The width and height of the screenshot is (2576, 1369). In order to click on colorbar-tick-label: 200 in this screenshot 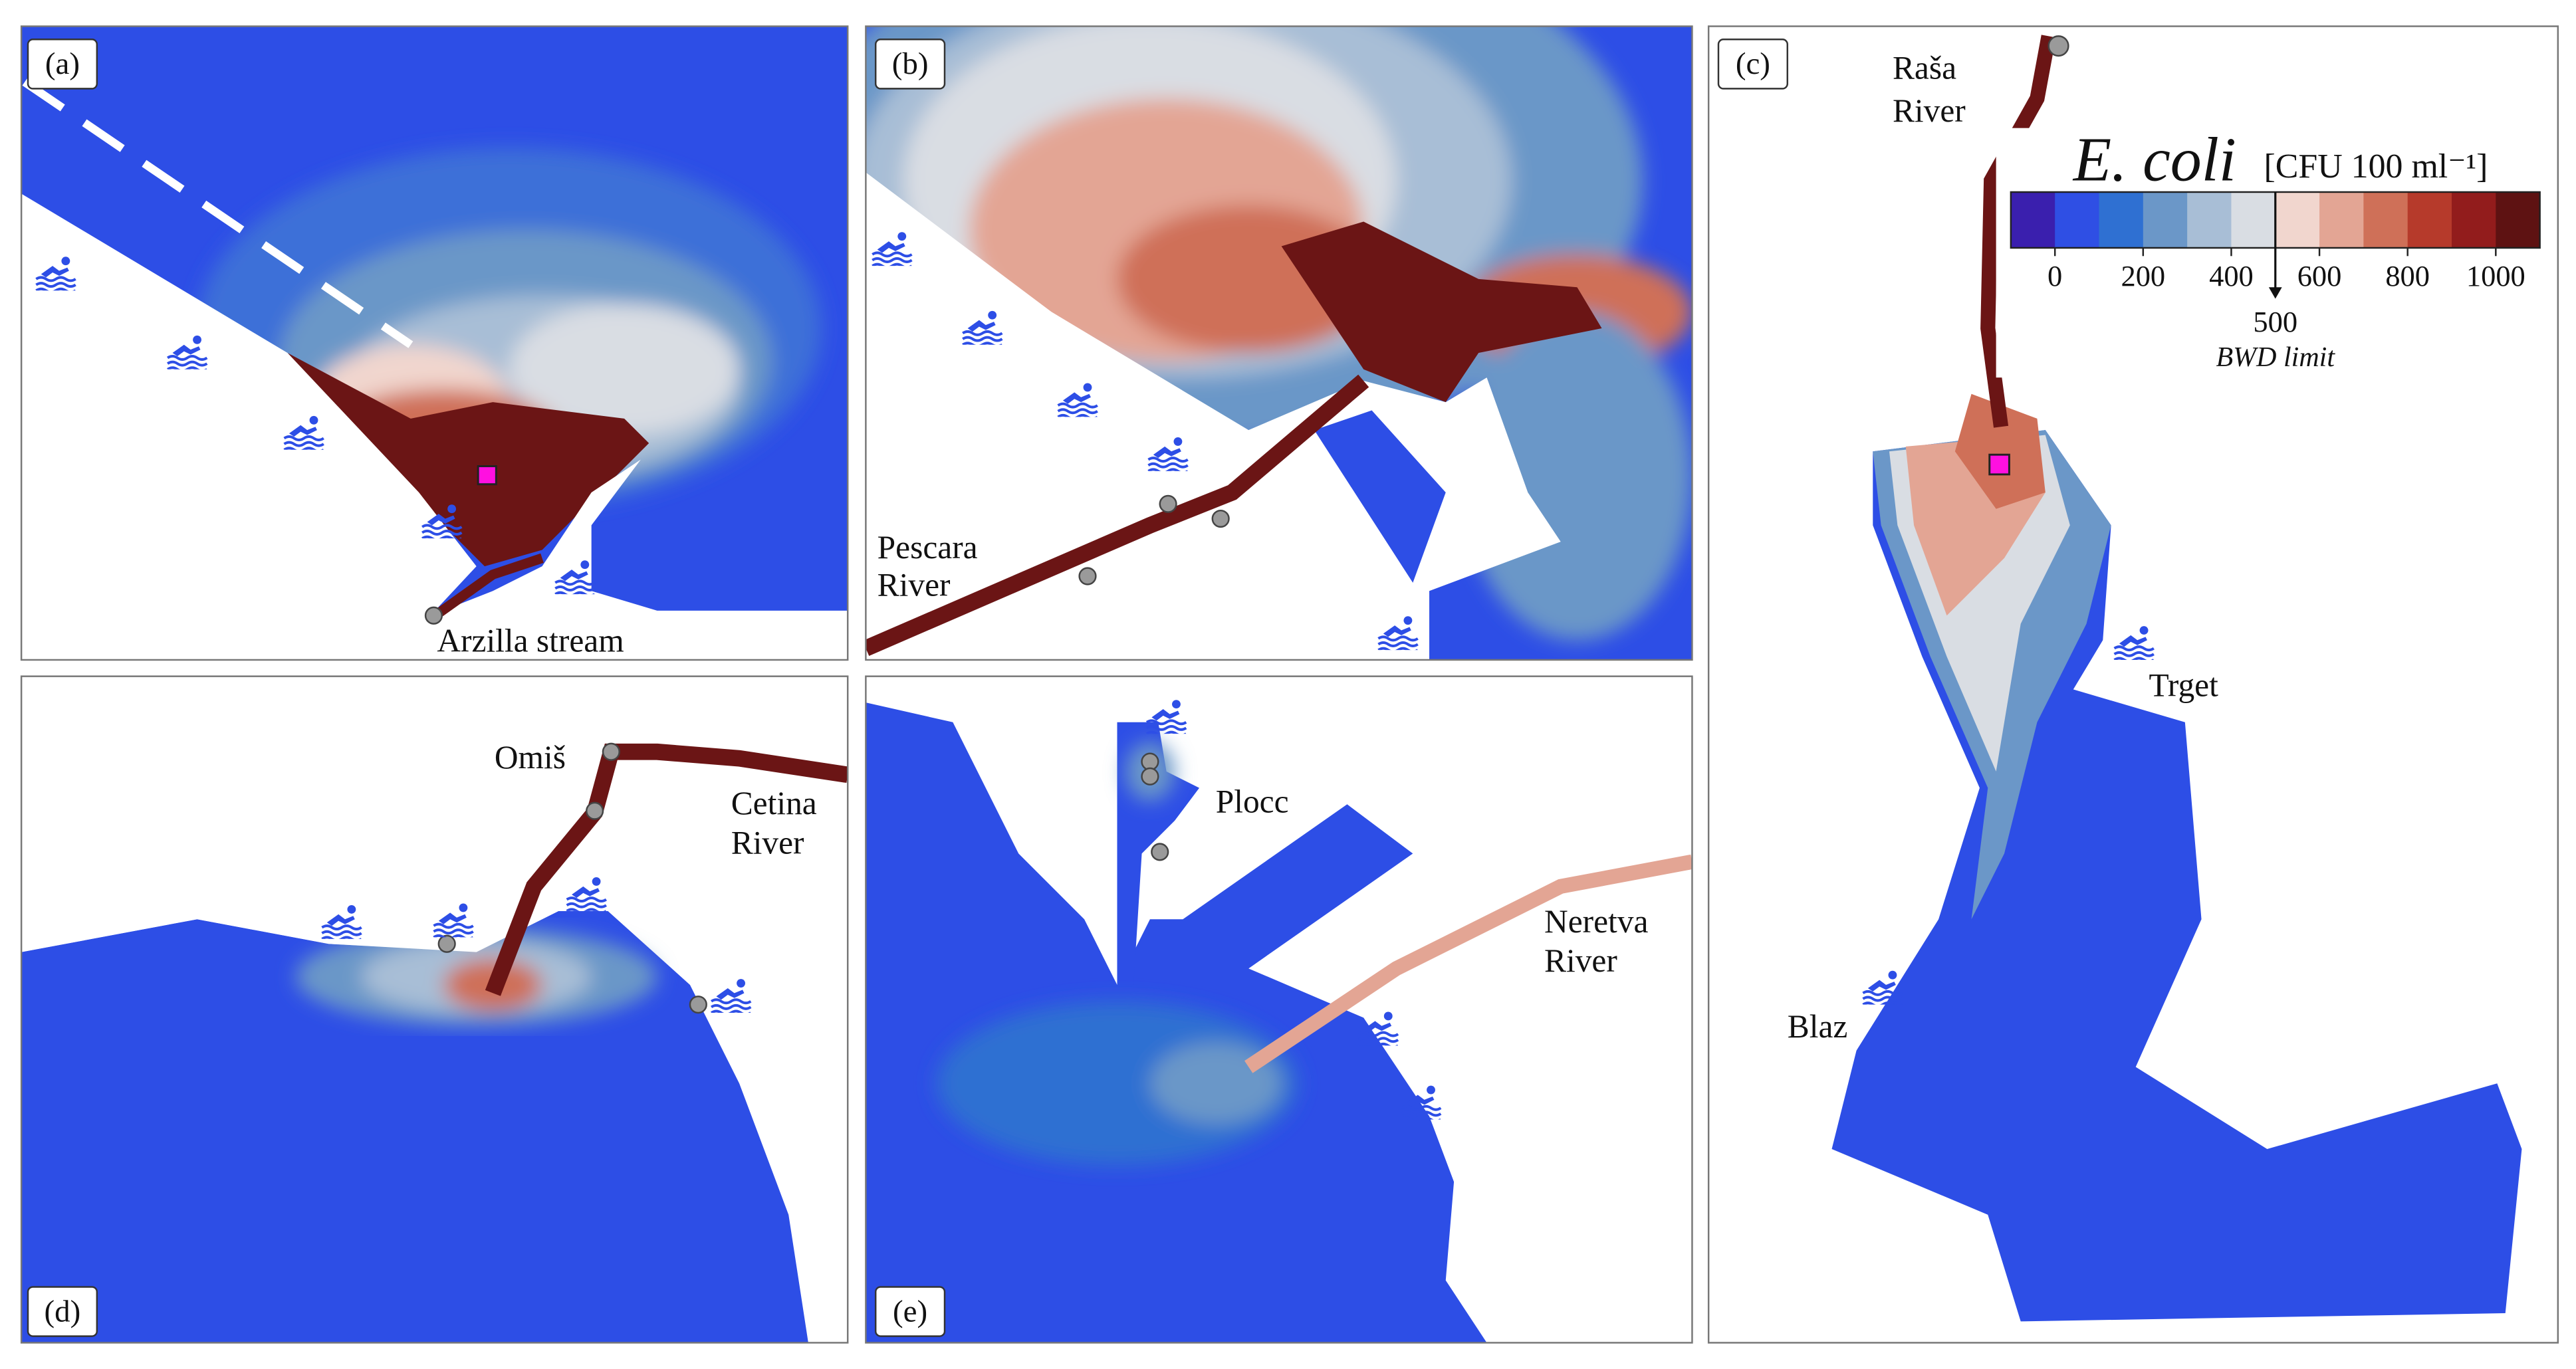, I will do `click(2143, 275)`.